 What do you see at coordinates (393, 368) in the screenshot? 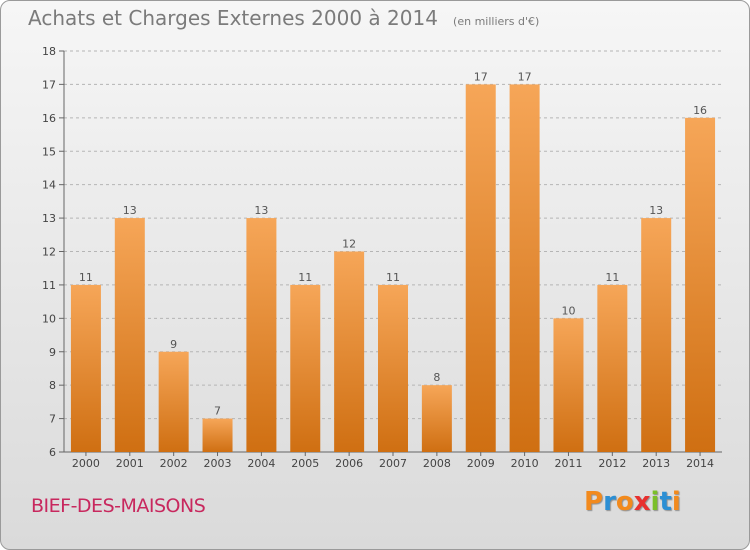
I see `bar-2007` at bounding box center [393, 368].